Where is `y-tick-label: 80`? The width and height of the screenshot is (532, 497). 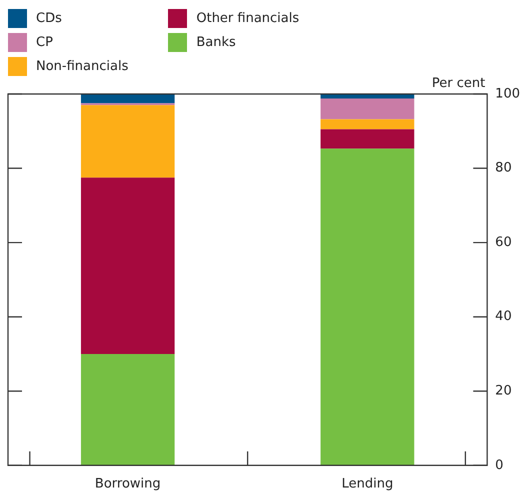
y-tick-label: 80 is located at coordinates (503, 168).